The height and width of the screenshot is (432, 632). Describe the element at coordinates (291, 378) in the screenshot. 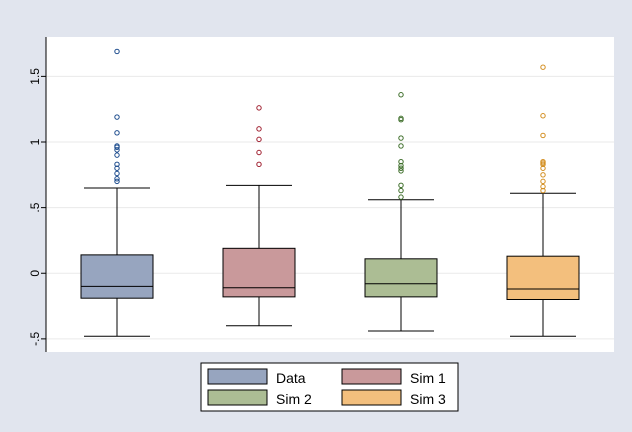

I see `legend-label: Data` at that location.